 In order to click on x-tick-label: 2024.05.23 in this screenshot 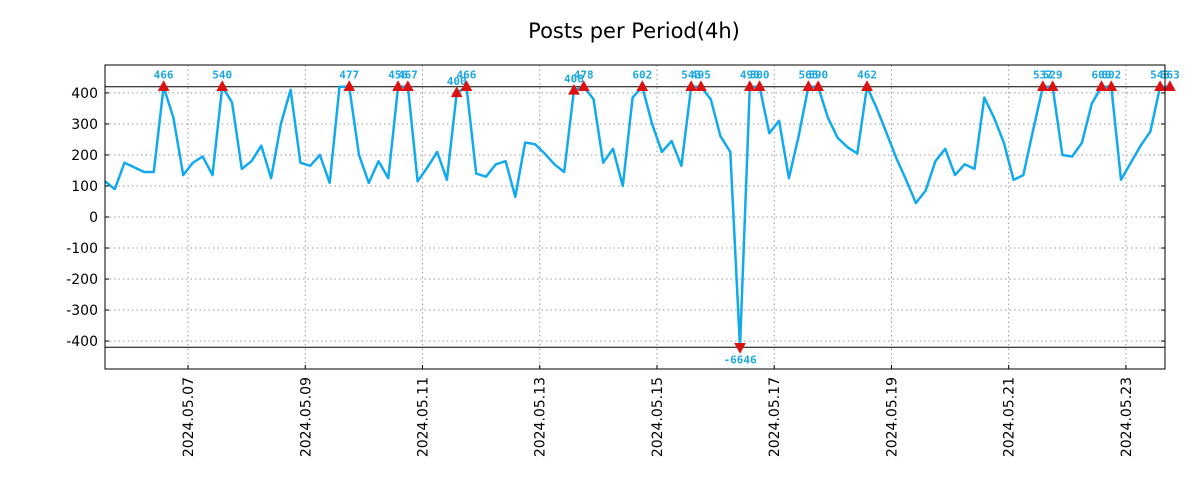, I will do `click(1127, 417)`.